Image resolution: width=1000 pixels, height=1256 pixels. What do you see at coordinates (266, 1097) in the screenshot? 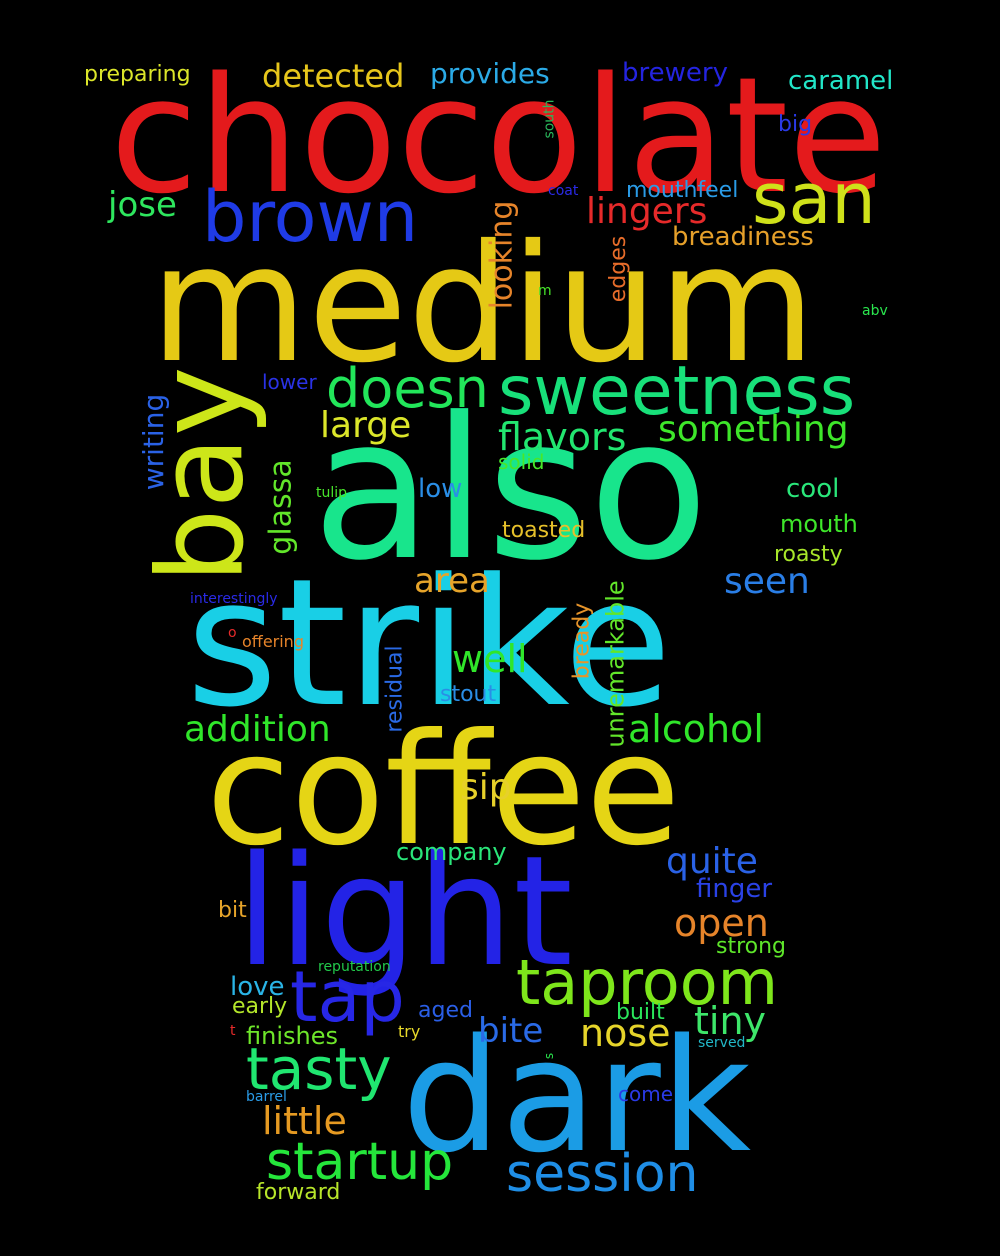
I see `word-barrel: barrel` at bounding box center [266, 1097].